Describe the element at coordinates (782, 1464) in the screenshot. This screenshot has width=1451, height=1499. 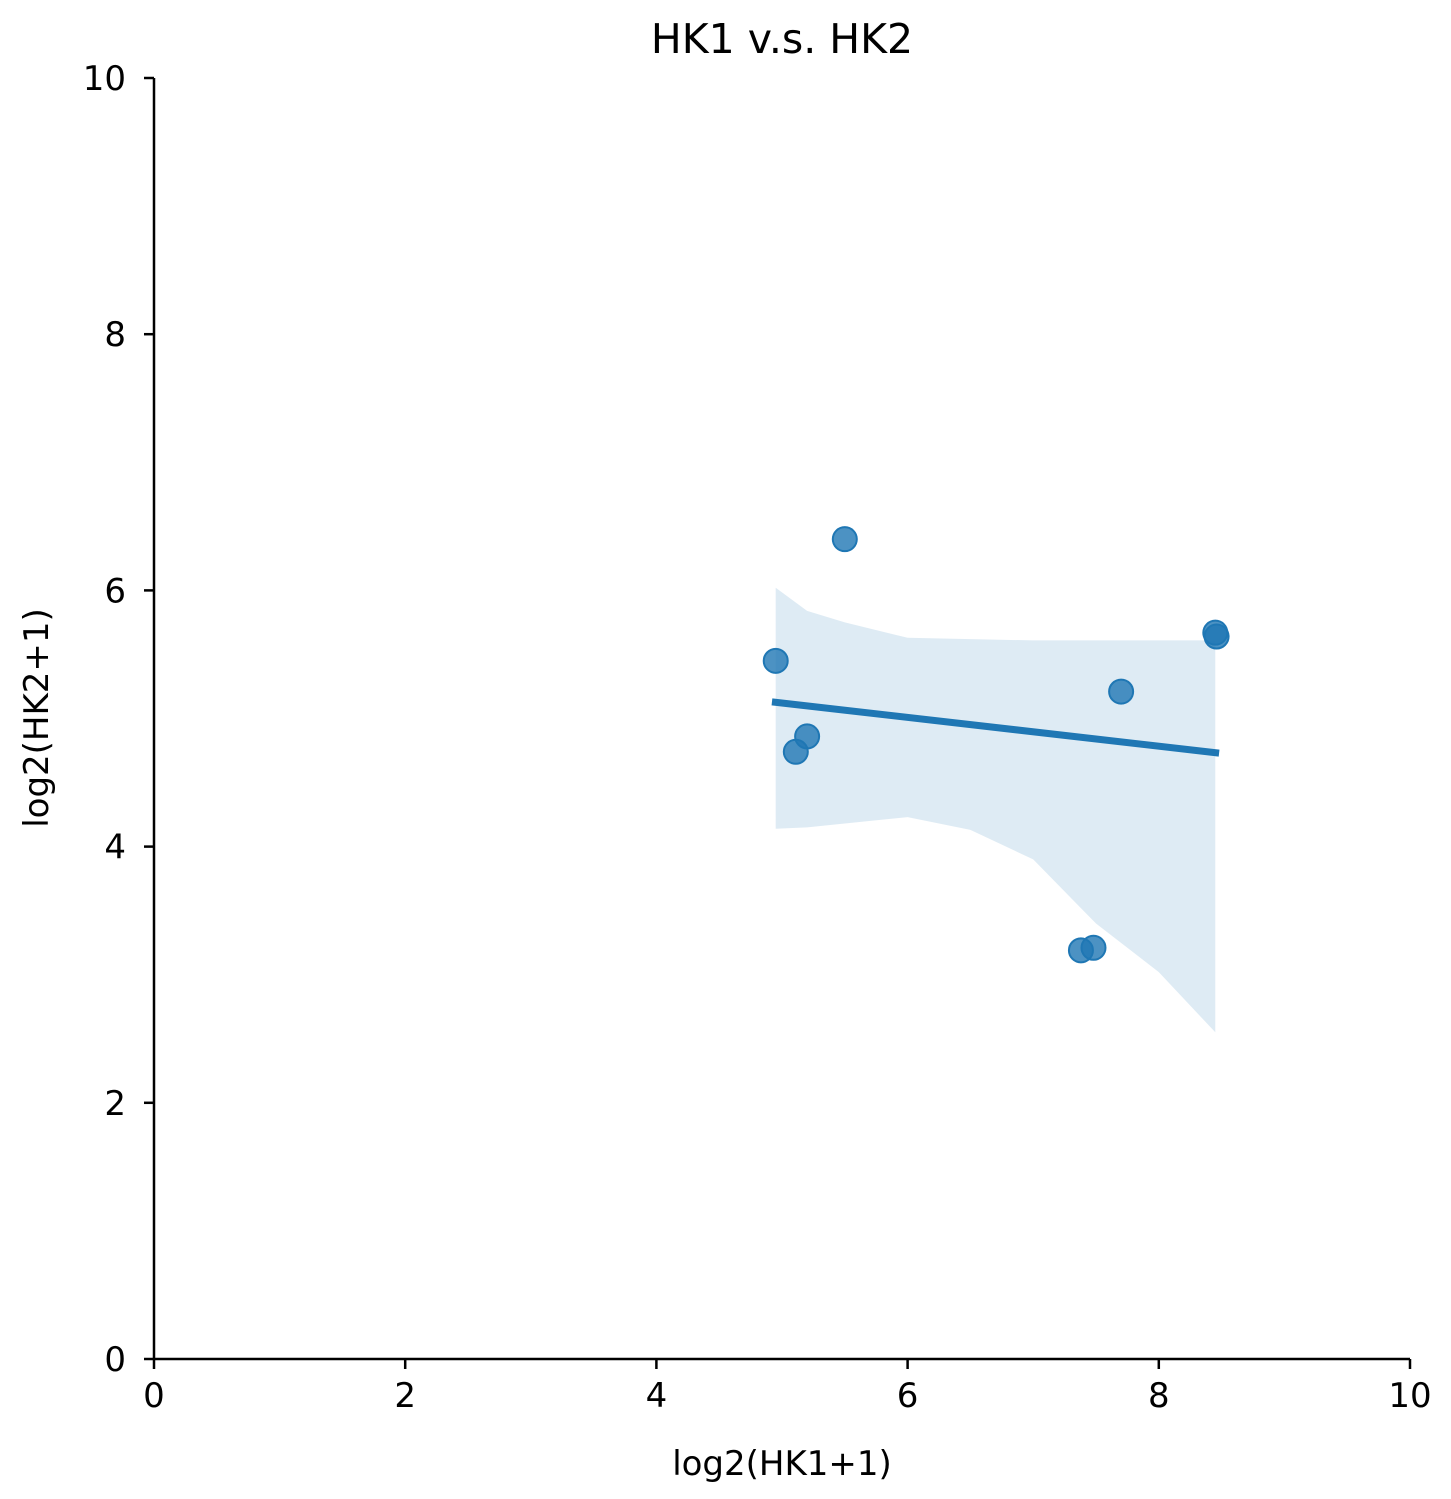
I see `x-axis-title: log2(HK1+1)` at that location.